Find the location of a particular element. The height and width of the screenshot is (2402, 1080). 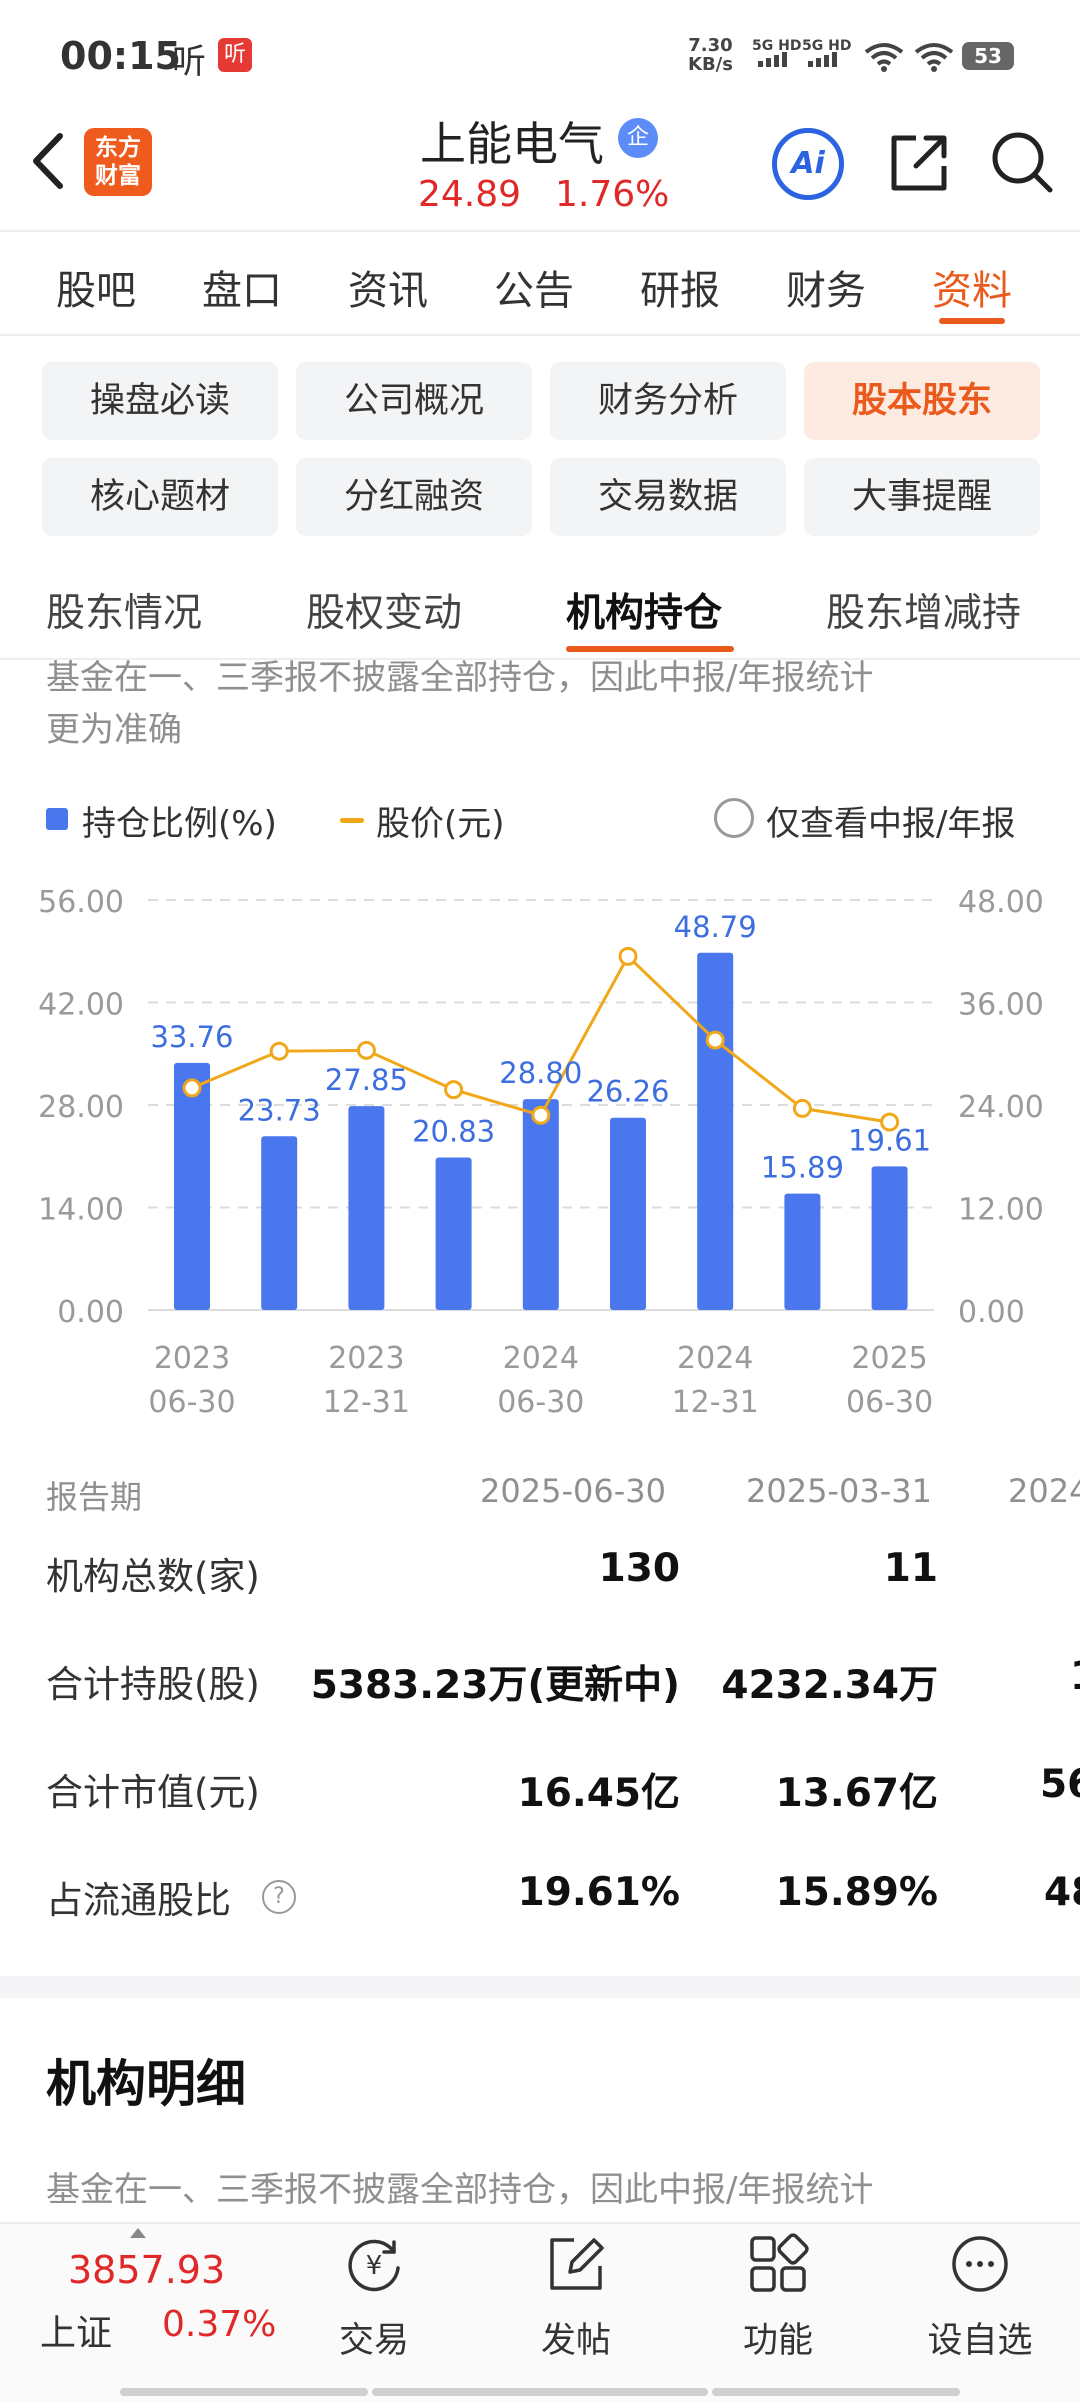

subtab-shareholding-changes: 股东增减持 is located at coordinates (924, 613).